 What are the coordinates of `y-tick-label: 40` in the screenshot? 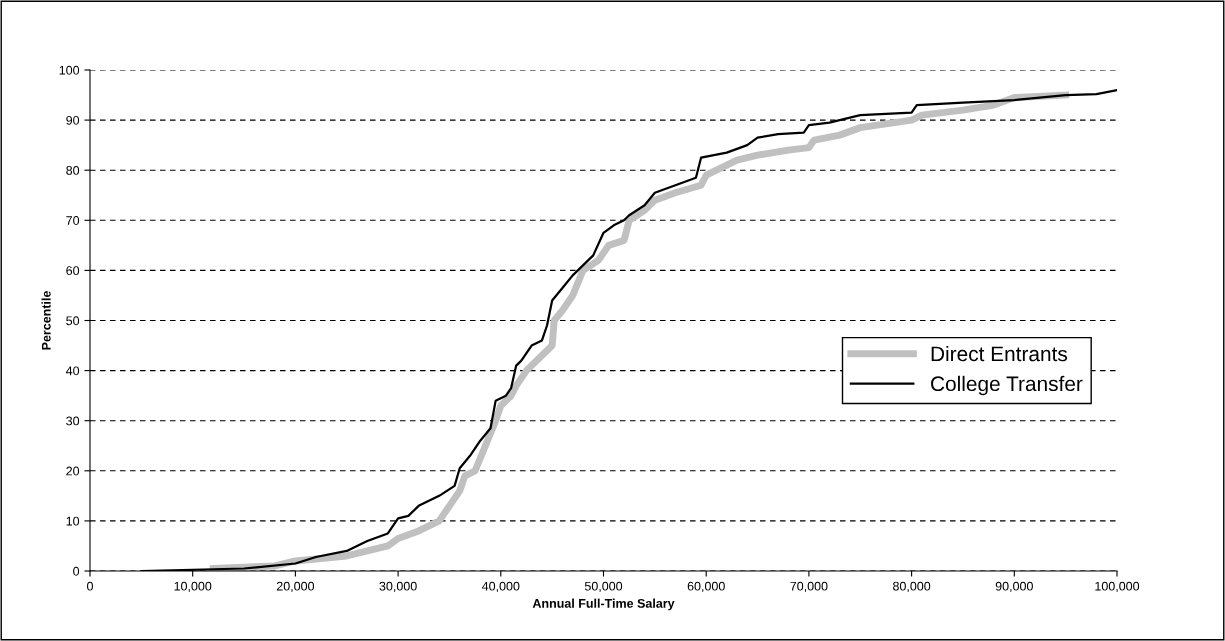 It's located at (72, 371).